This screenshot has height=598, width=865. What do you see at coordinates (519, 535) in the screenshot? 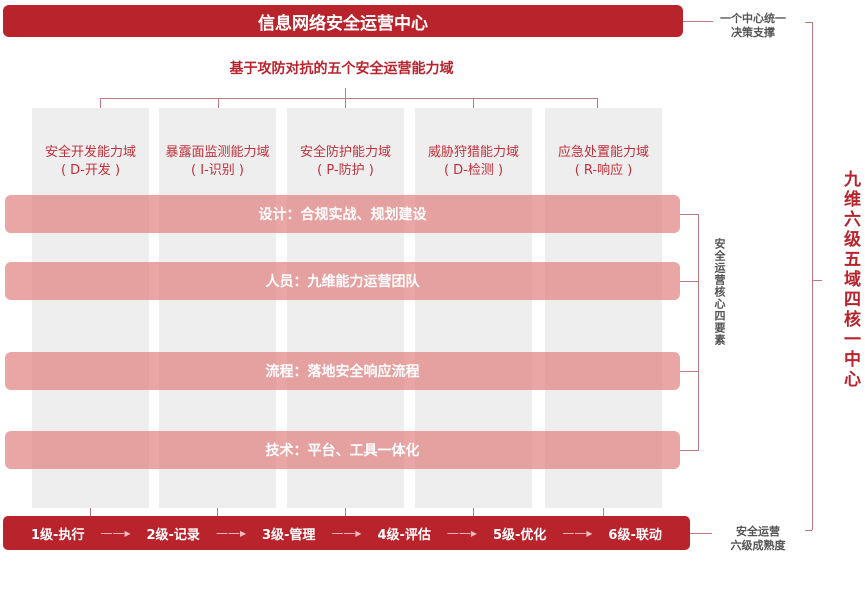
I see `level-5: 5级-优化` at bounding box center [519, 535].